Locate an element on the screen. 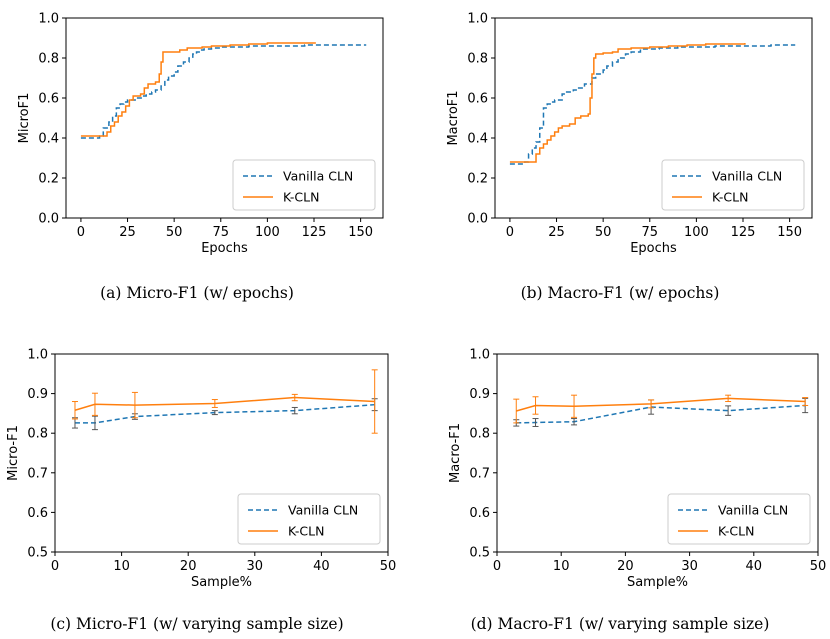 This screenshot has height=639, width=830. y-axis-label: MicroF1 is located at coordinates (24, 118).